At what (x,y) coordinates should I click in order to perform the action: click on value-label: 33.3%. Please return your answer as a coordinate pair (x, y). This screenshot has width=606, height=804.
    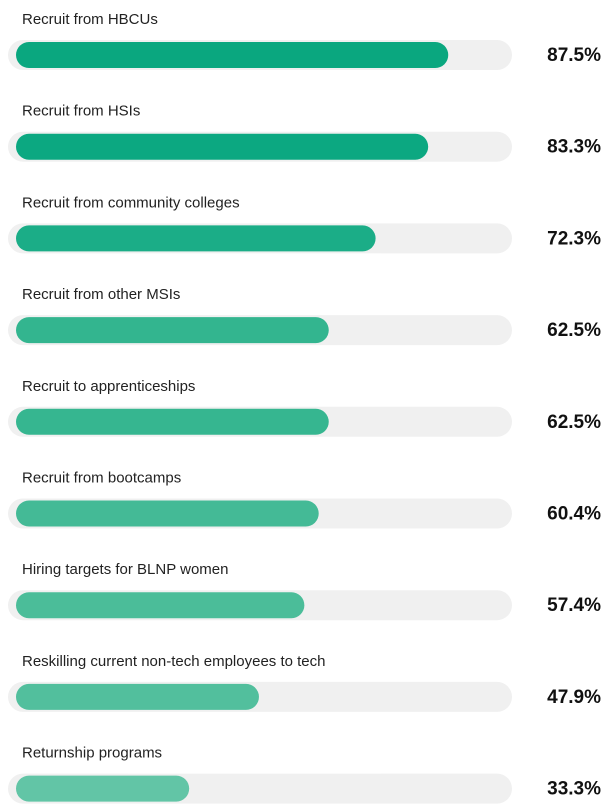
    Looking at the image, I should click on (574, 789).